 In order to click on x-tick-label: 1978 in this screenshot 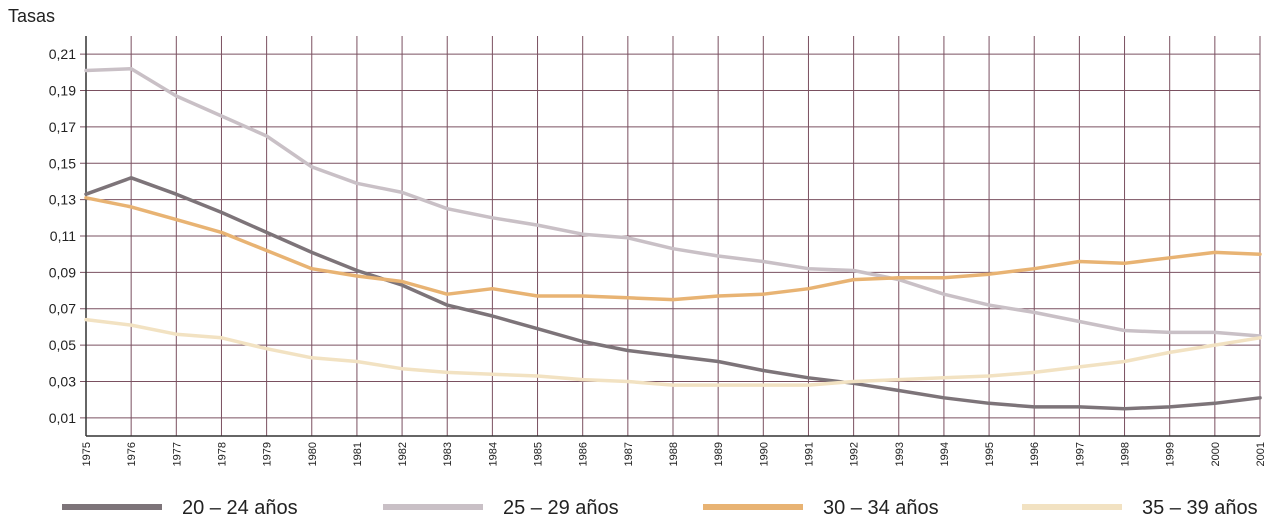, I will do `click(222, 454)`.